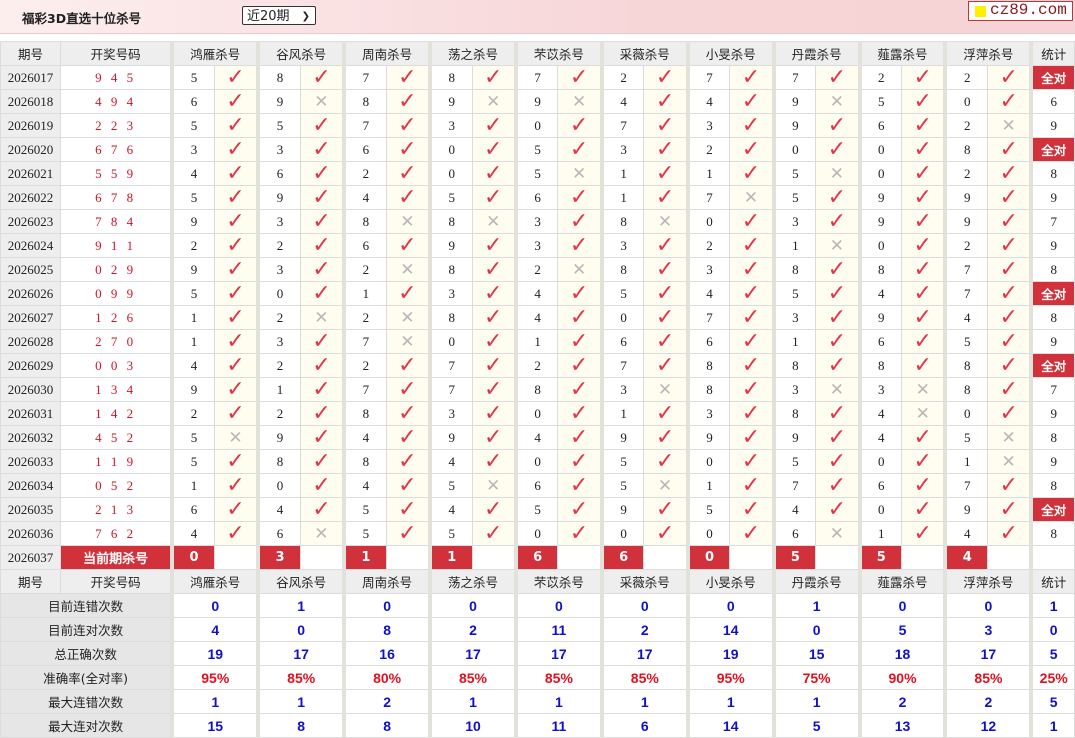 This screenshot has height=738, width=1075. I want to click on site-logo: cz89.com, so click(1020, 11).